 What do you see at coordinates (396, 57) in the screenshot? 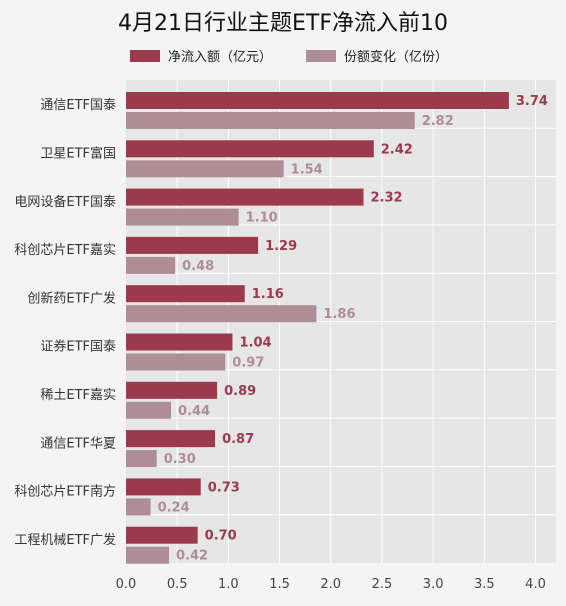
I see `legend-label-share-change: 份额变化（亿份）` at bounding box center [396, 57].